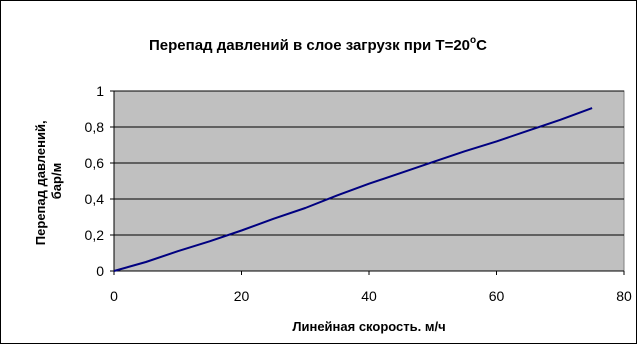  I want to click on x-tick-label: 40, so click(369, 296).